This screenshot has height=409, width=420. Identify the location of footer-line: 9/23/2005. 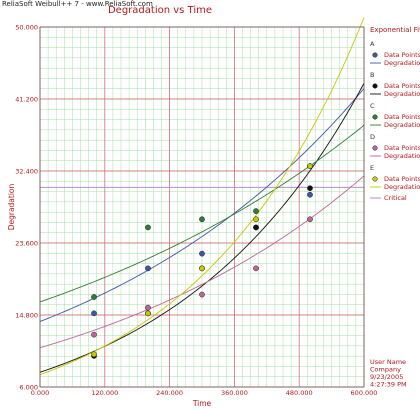
(386, 377).